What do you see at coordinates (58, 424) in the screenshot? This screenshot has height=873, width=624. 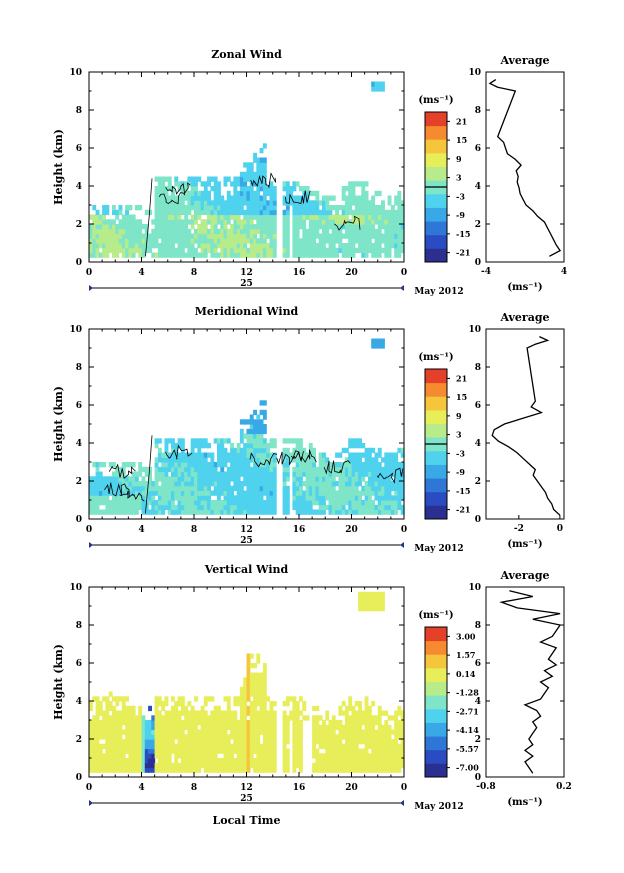 I see `y-axis-label: Height (km)` at bounding box center [58, 424].